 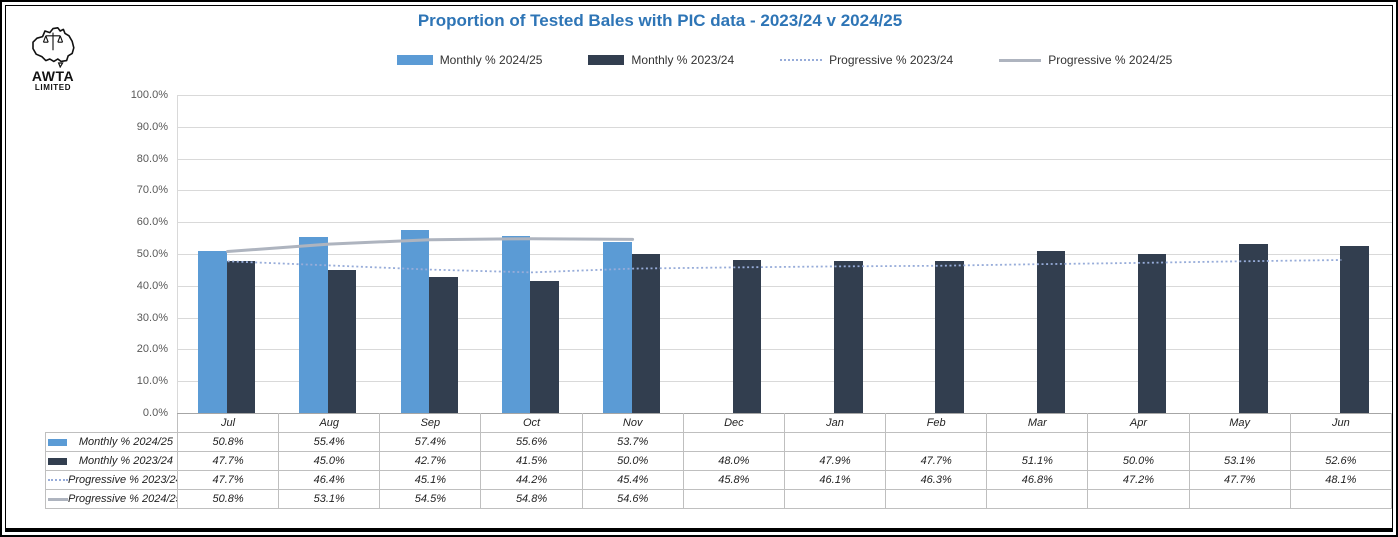 What do you see at coordinates (149, 95) in the screenshot?
I see `y-axis-tick-label: 100.0%` at bounding box center [149, 95].